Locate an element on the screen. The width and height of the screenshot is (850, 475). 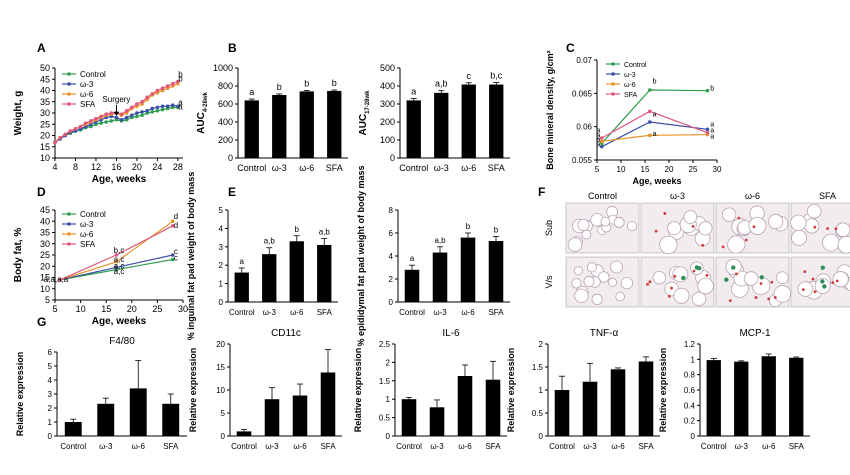
y-tick-label: 400 is located at coordinates (387, 86).